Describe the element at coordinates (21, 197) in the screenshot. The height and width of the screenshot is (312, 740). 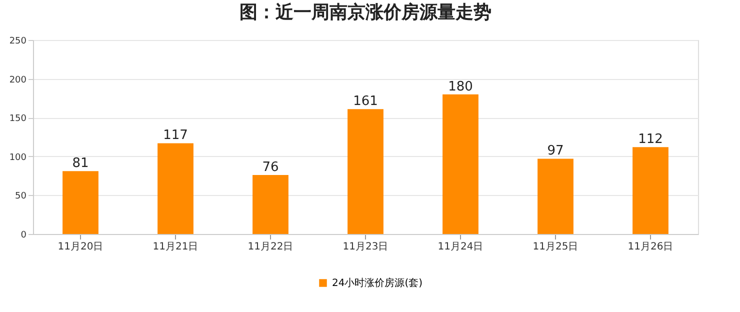
I see `y-tick-label: 50` at that location.